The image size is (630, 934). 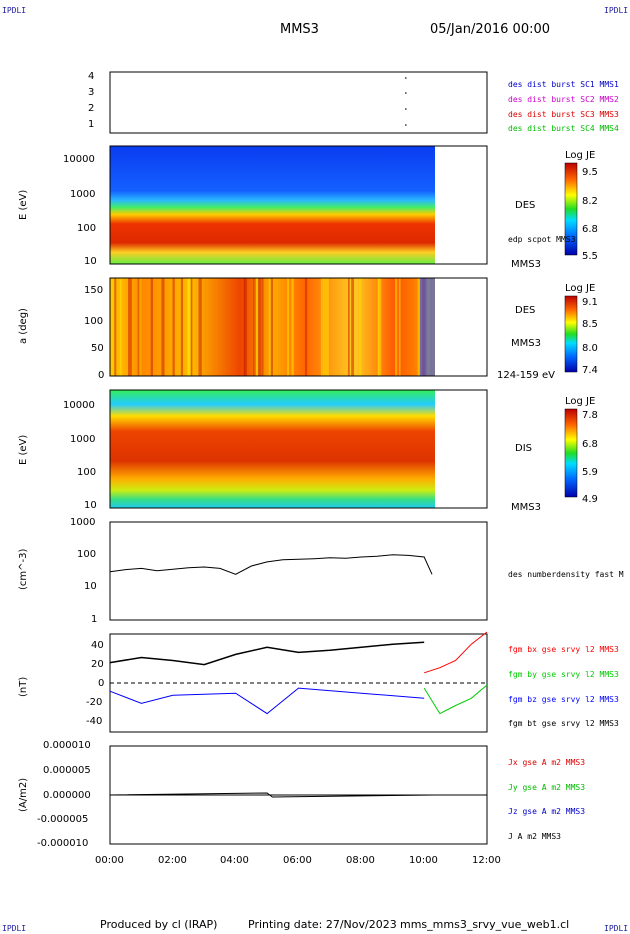 I want to click on current-ylabel: (A/m2), so click(x=23, y=794).